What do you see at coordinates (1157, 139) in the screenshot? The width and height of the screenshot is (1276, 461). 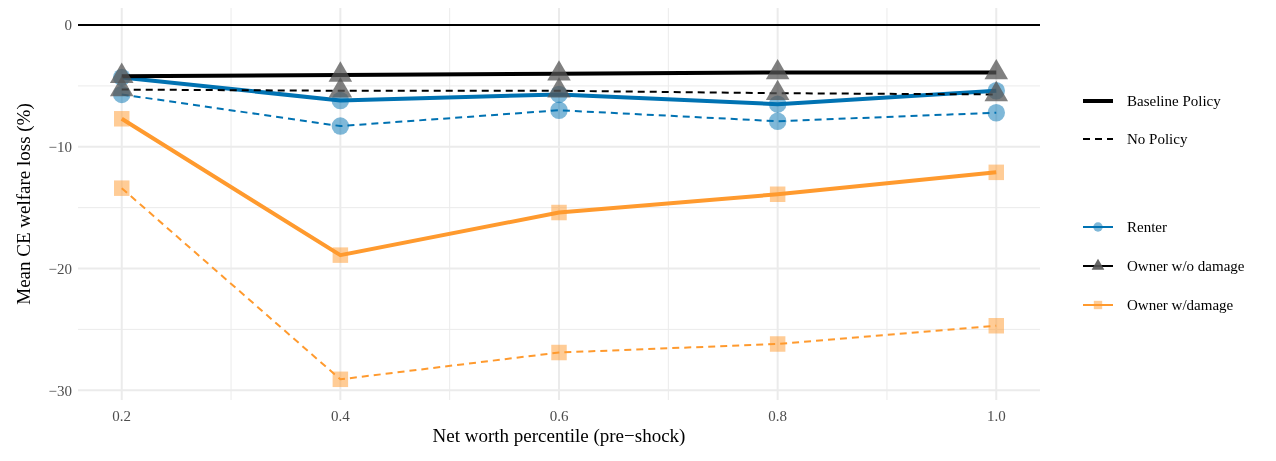 I see `text: No Policy` at bounding box center [1157, 139].